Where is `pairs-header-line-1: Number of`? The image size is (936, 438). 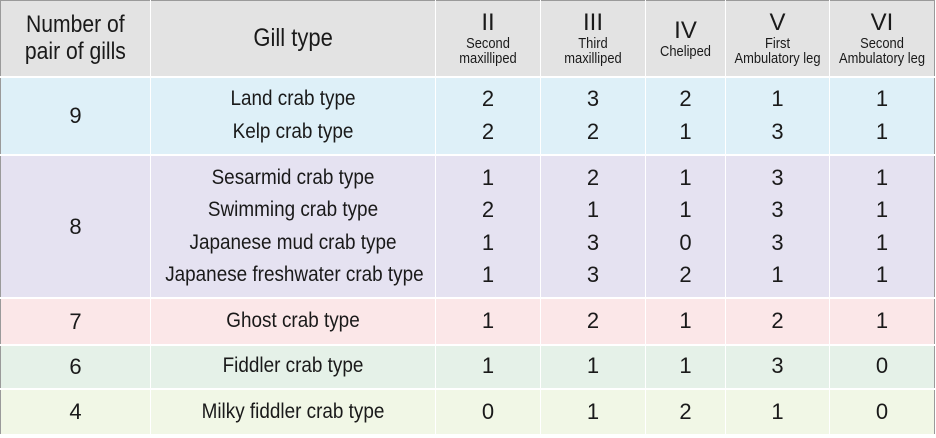
pairs-header-line-1: Number of is located at coordinates (75, 25).